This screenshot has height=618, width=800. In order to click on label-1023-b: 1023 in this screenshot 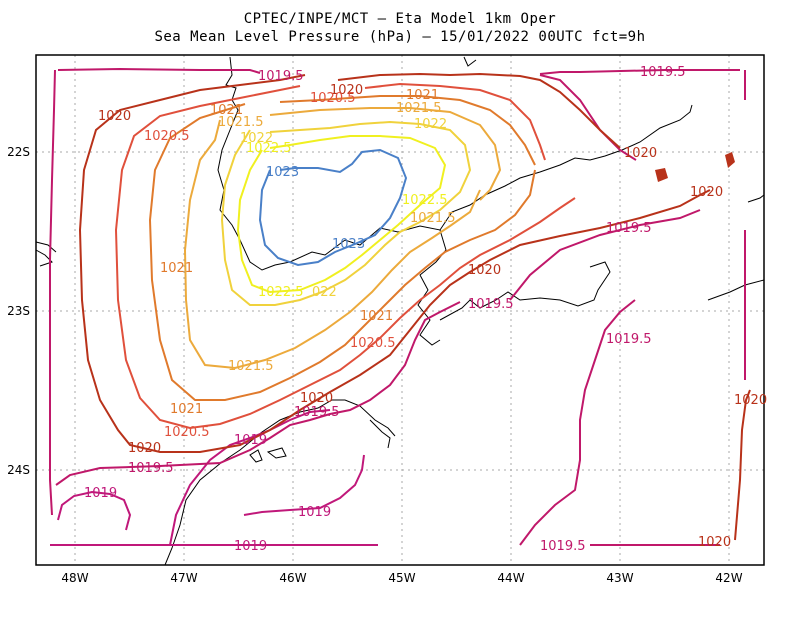, I will do `click(348, 244)`.